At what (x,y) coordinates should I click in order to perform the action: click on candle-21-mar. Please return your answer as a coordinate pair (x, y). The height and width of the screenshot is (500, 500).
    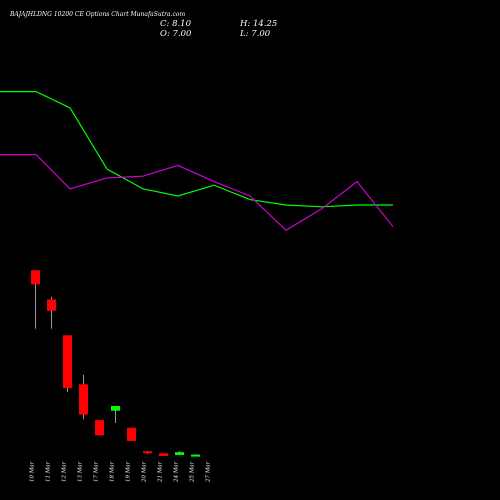
    Looking at the image, I should click on (163, 454).